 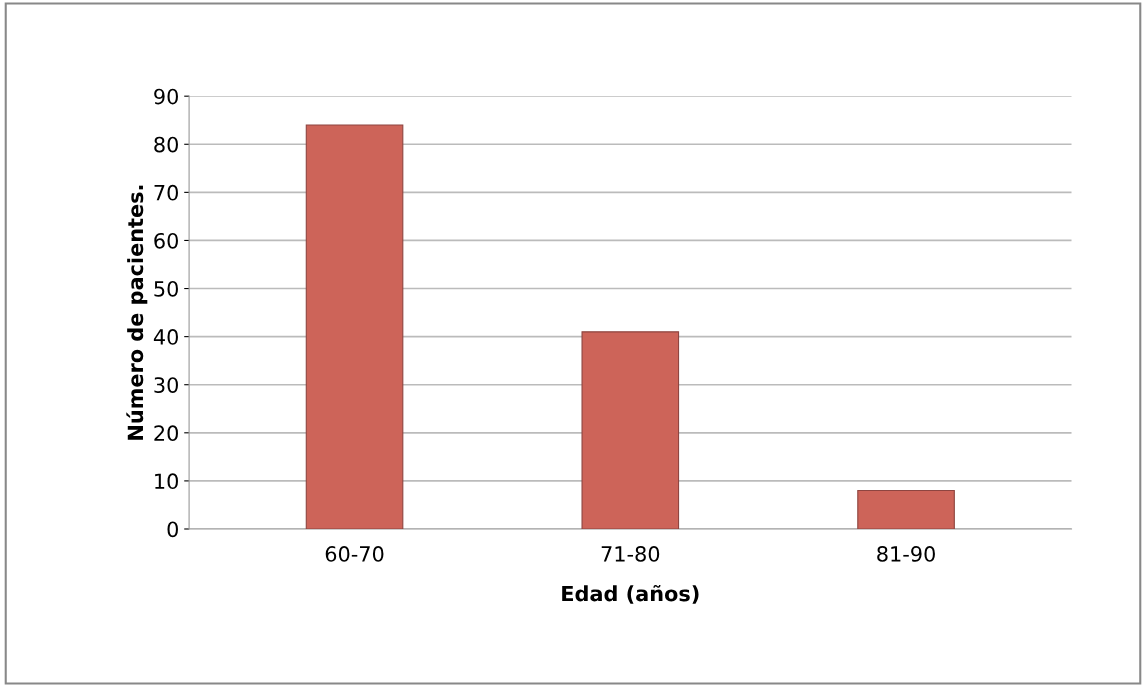 What do you see at coordinates (630, 594) in the screenshot?
I see `x-axis-title: Edad (años)` at bounding box center [630, 594].